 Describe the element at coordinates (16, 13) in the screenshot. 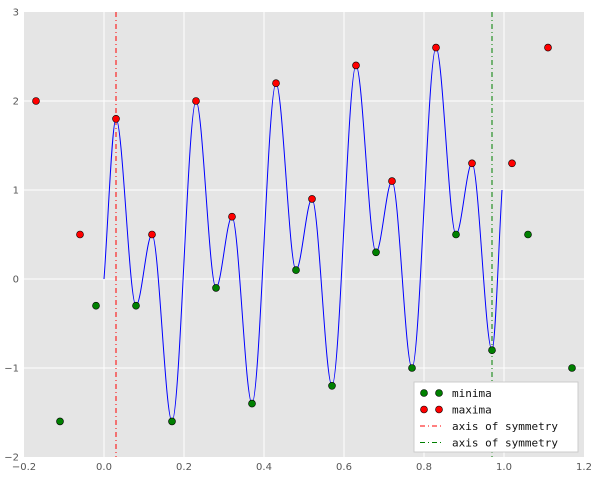

I see `y-tick-label: 3` at that location.